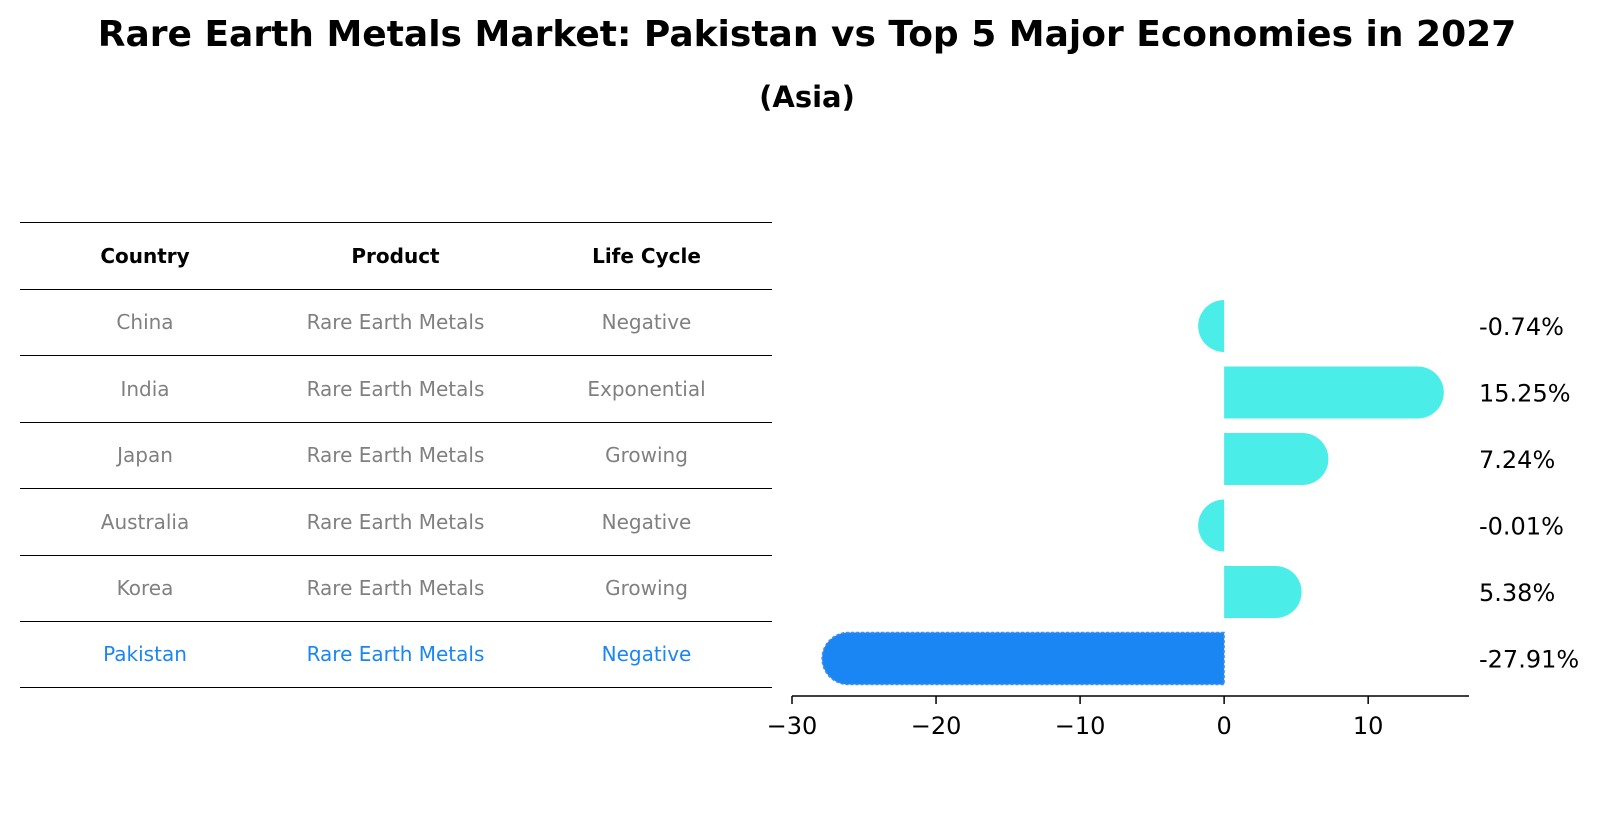 The height and width of the screenshot is (823, 1614). Describe the element at coordinates (1525, 394) in the screenshot. I see `value-label-india: 15.25%` at that location.